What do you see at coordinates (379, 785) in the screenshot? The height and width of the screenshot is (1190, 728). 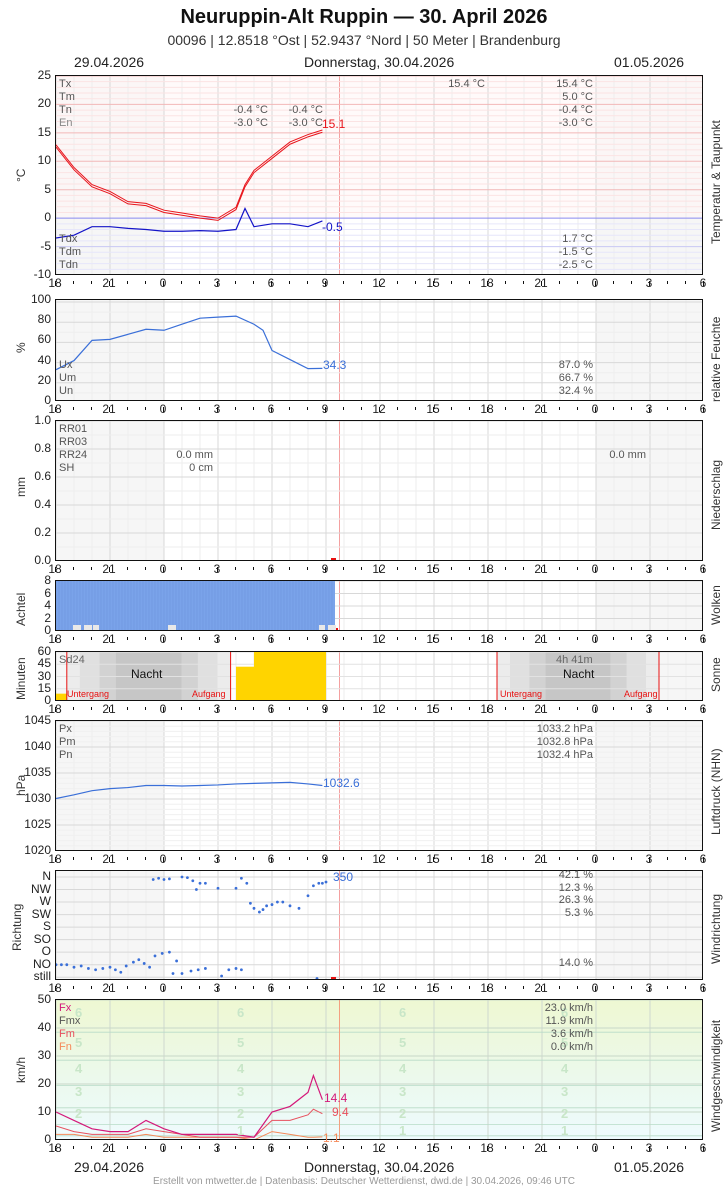 I see `pressure-chart` at bounding box center [379, 785].